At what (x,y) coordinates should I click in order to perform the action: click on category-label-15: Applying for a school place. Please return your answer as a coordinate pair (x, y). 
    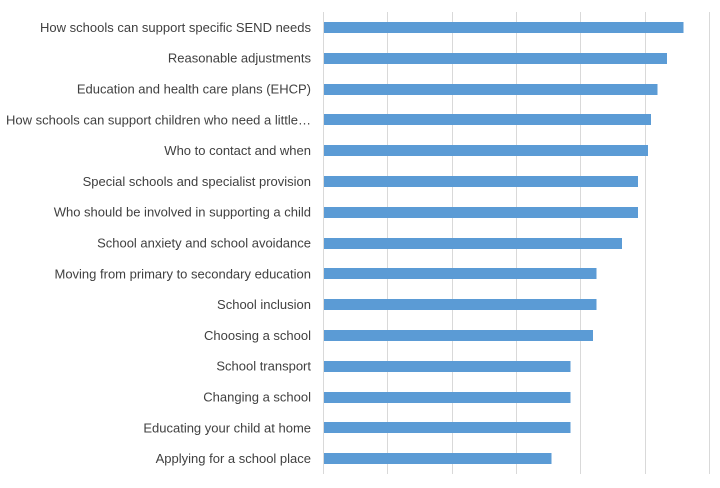
    Looking at the image, I should click on (233, 458).